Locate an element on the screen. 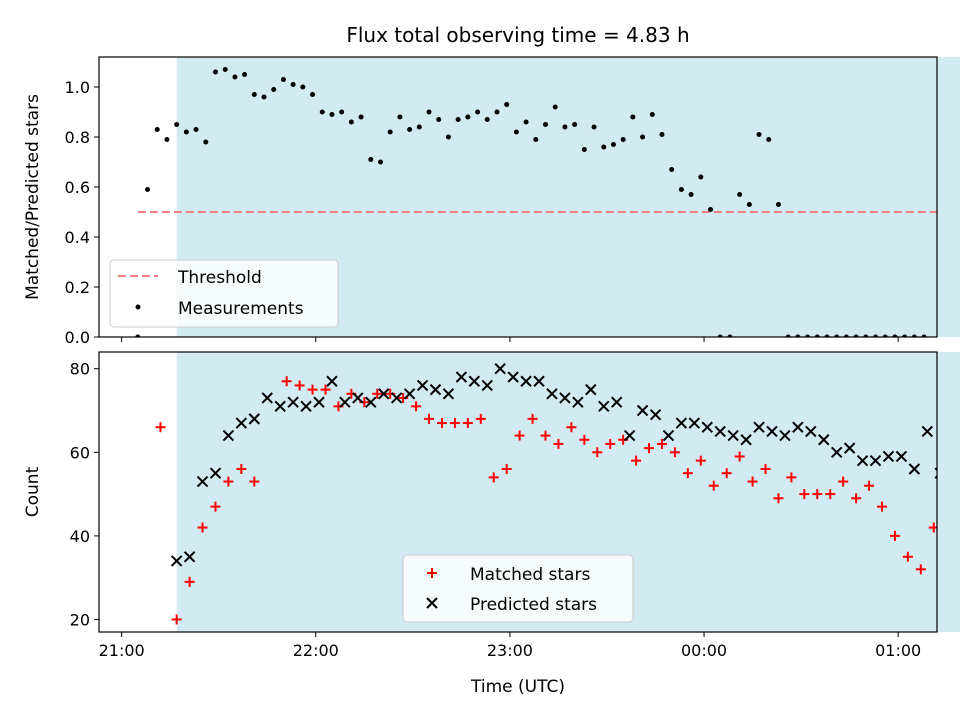 The height and width of the screenshot is (724, 960). legend-matched-swatch is located at coordinates (432, 573).